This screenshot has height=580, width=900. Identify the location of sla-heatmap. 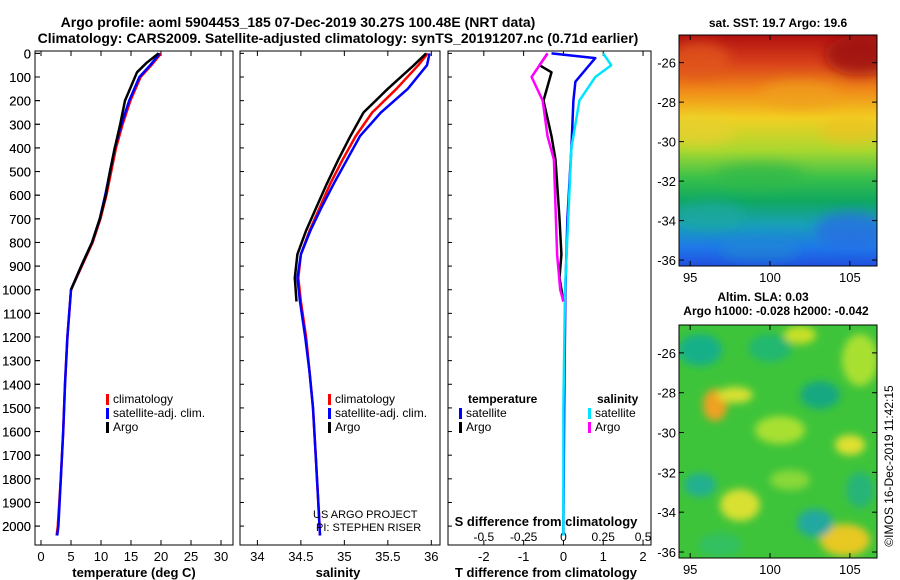
(778, 441).